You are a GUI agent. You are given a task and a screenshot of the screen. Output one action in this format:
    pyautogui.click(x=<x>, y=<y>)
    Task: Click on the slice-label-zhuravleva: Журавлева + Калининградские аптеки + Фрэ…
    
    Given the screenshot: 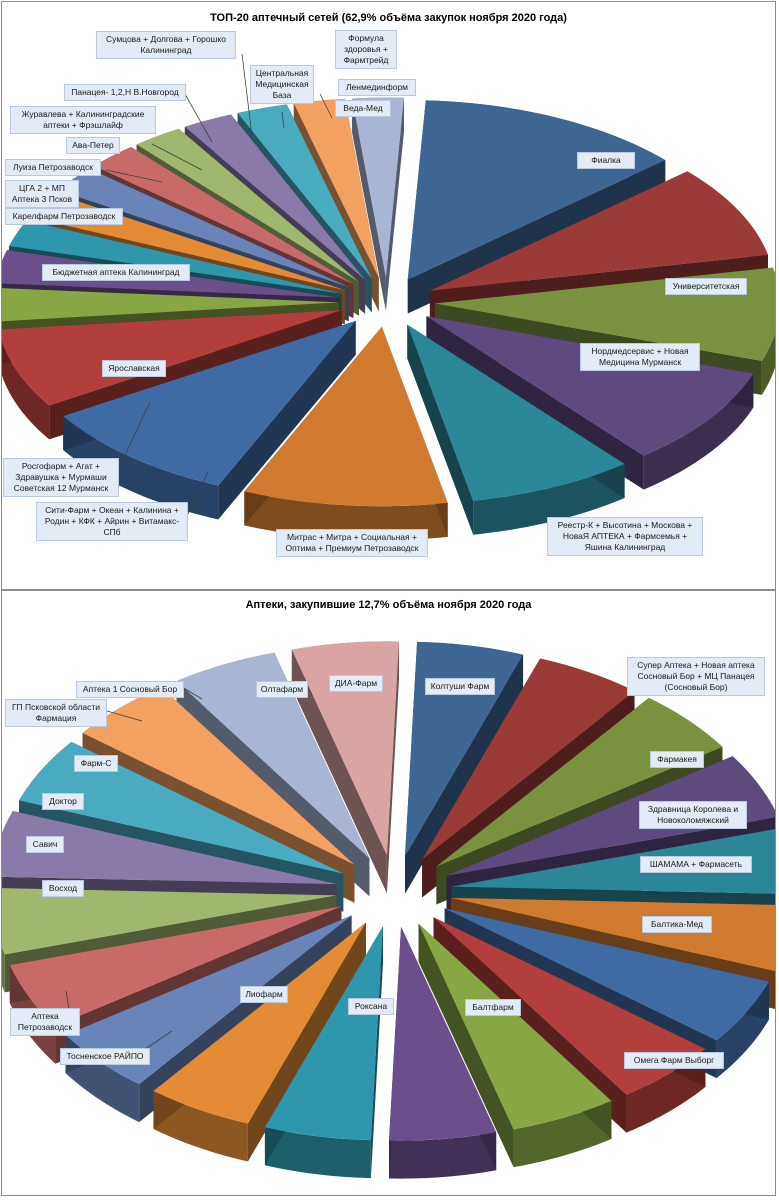 What is the action you would take?
    pyautogui.click(x=83, y=120)
    